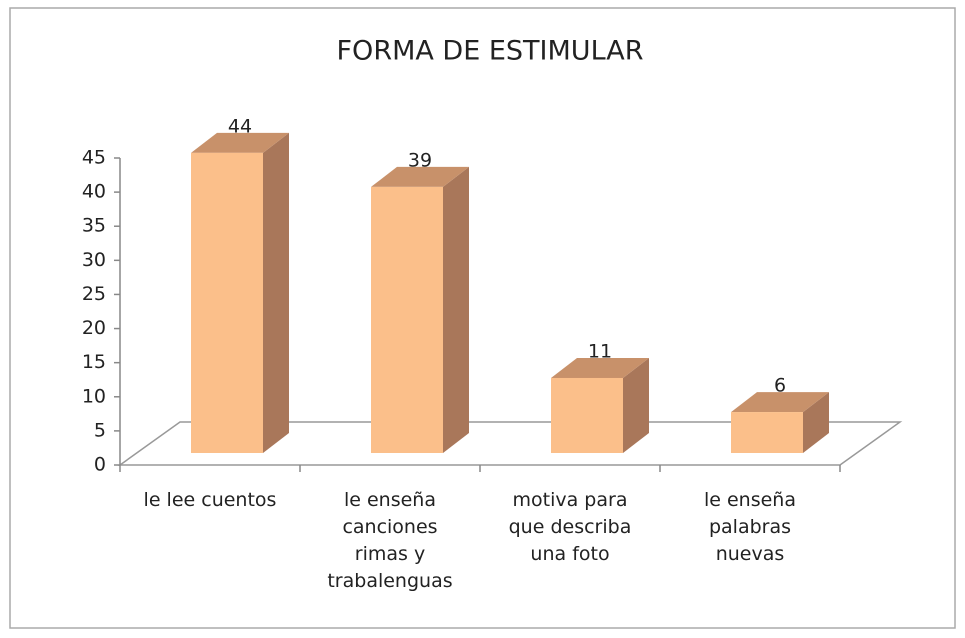 This screenshot has height=638, width=965. Describe the element at coordinates (569, 554) in the screenshot. I see `x-tick-label-line: una foto` at that location.